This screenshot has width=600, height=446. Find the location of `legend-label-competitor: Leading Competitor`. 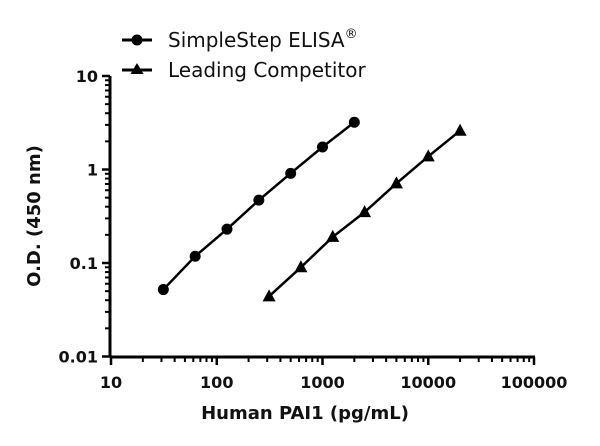

legend-label-competitor: Leading Competitor is located at coordinates (267, 70).